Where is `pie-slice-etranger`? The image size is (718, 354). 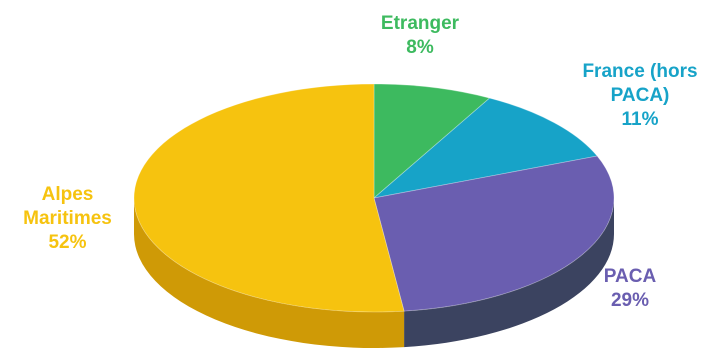 pie-slice-etranger is located at coordinates (432, 141).